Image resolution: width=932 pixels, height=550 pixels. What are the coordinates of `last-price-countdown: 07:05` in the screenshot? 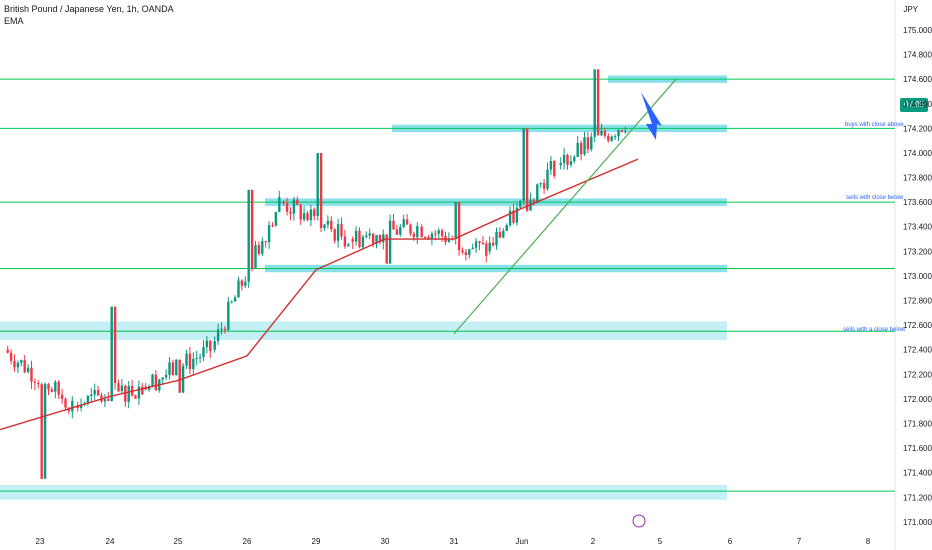 It's located at (914, 105).